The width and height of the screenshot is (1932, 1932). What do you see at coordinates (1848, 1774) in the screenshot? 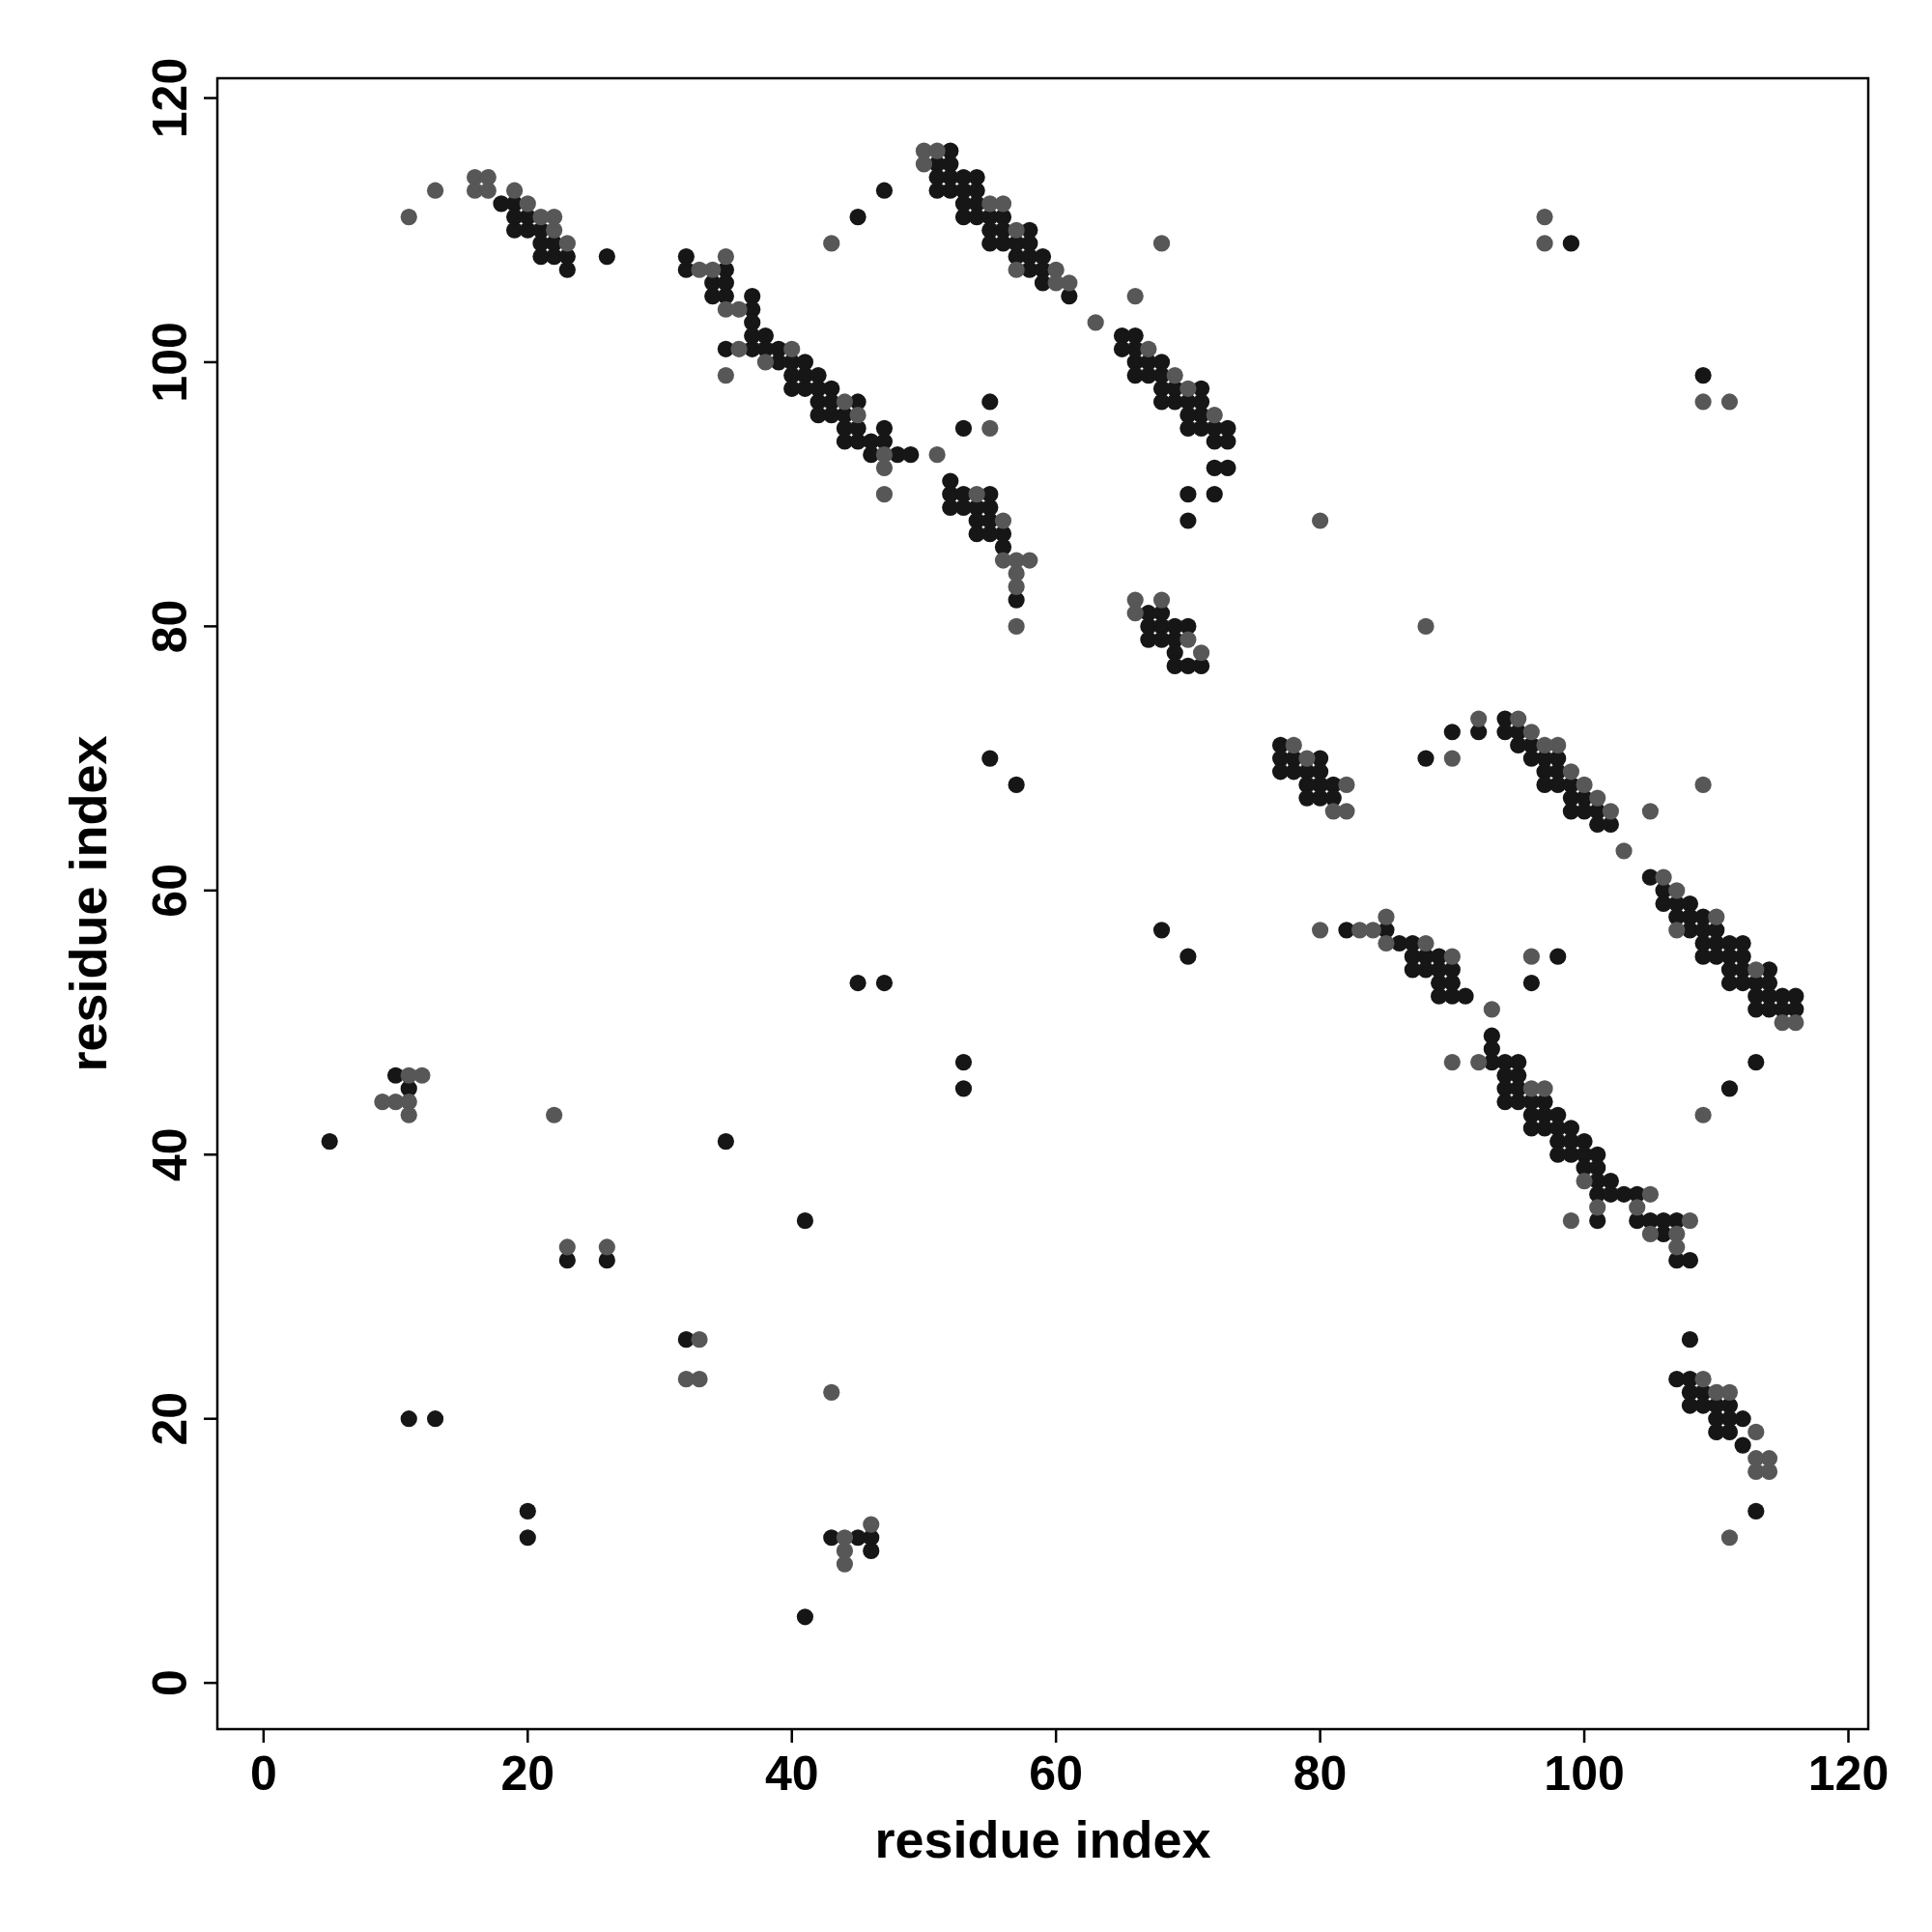
I see `x-tick-label: 120` at bounding box center [1848, 1774].